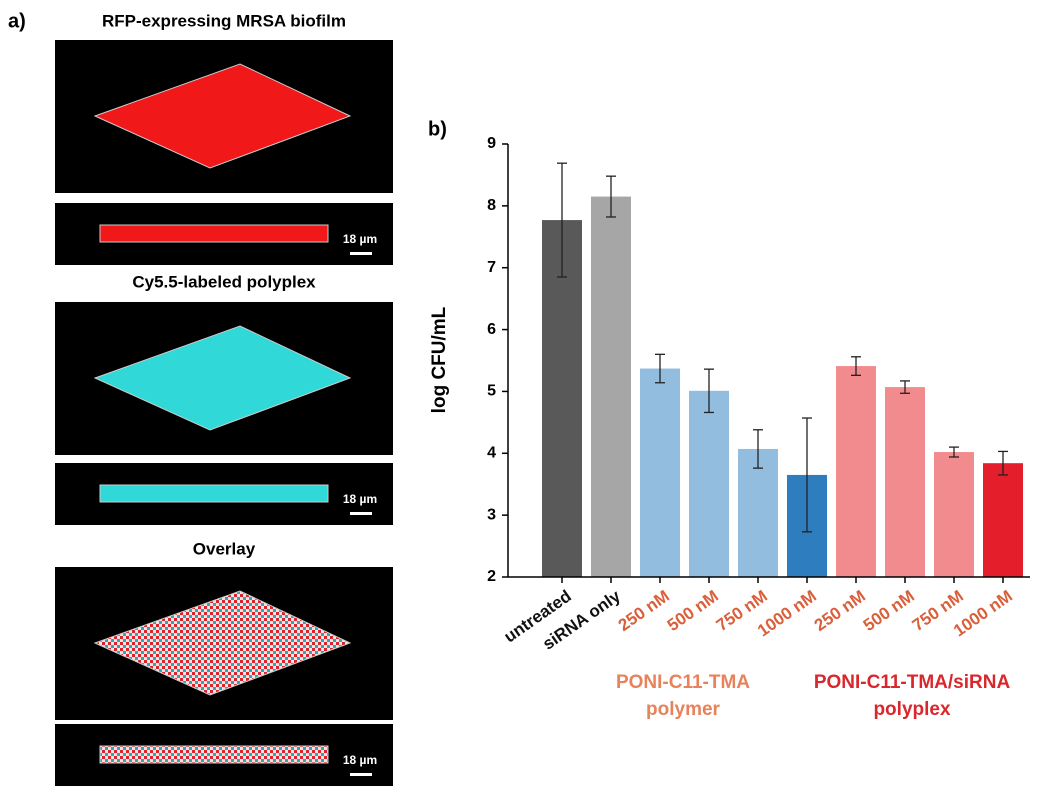 This screenshot has height=801, width=1050. Describe the element at coordinates (224, 548) in the screenshot. I see `image-title: Overlay` at that location.